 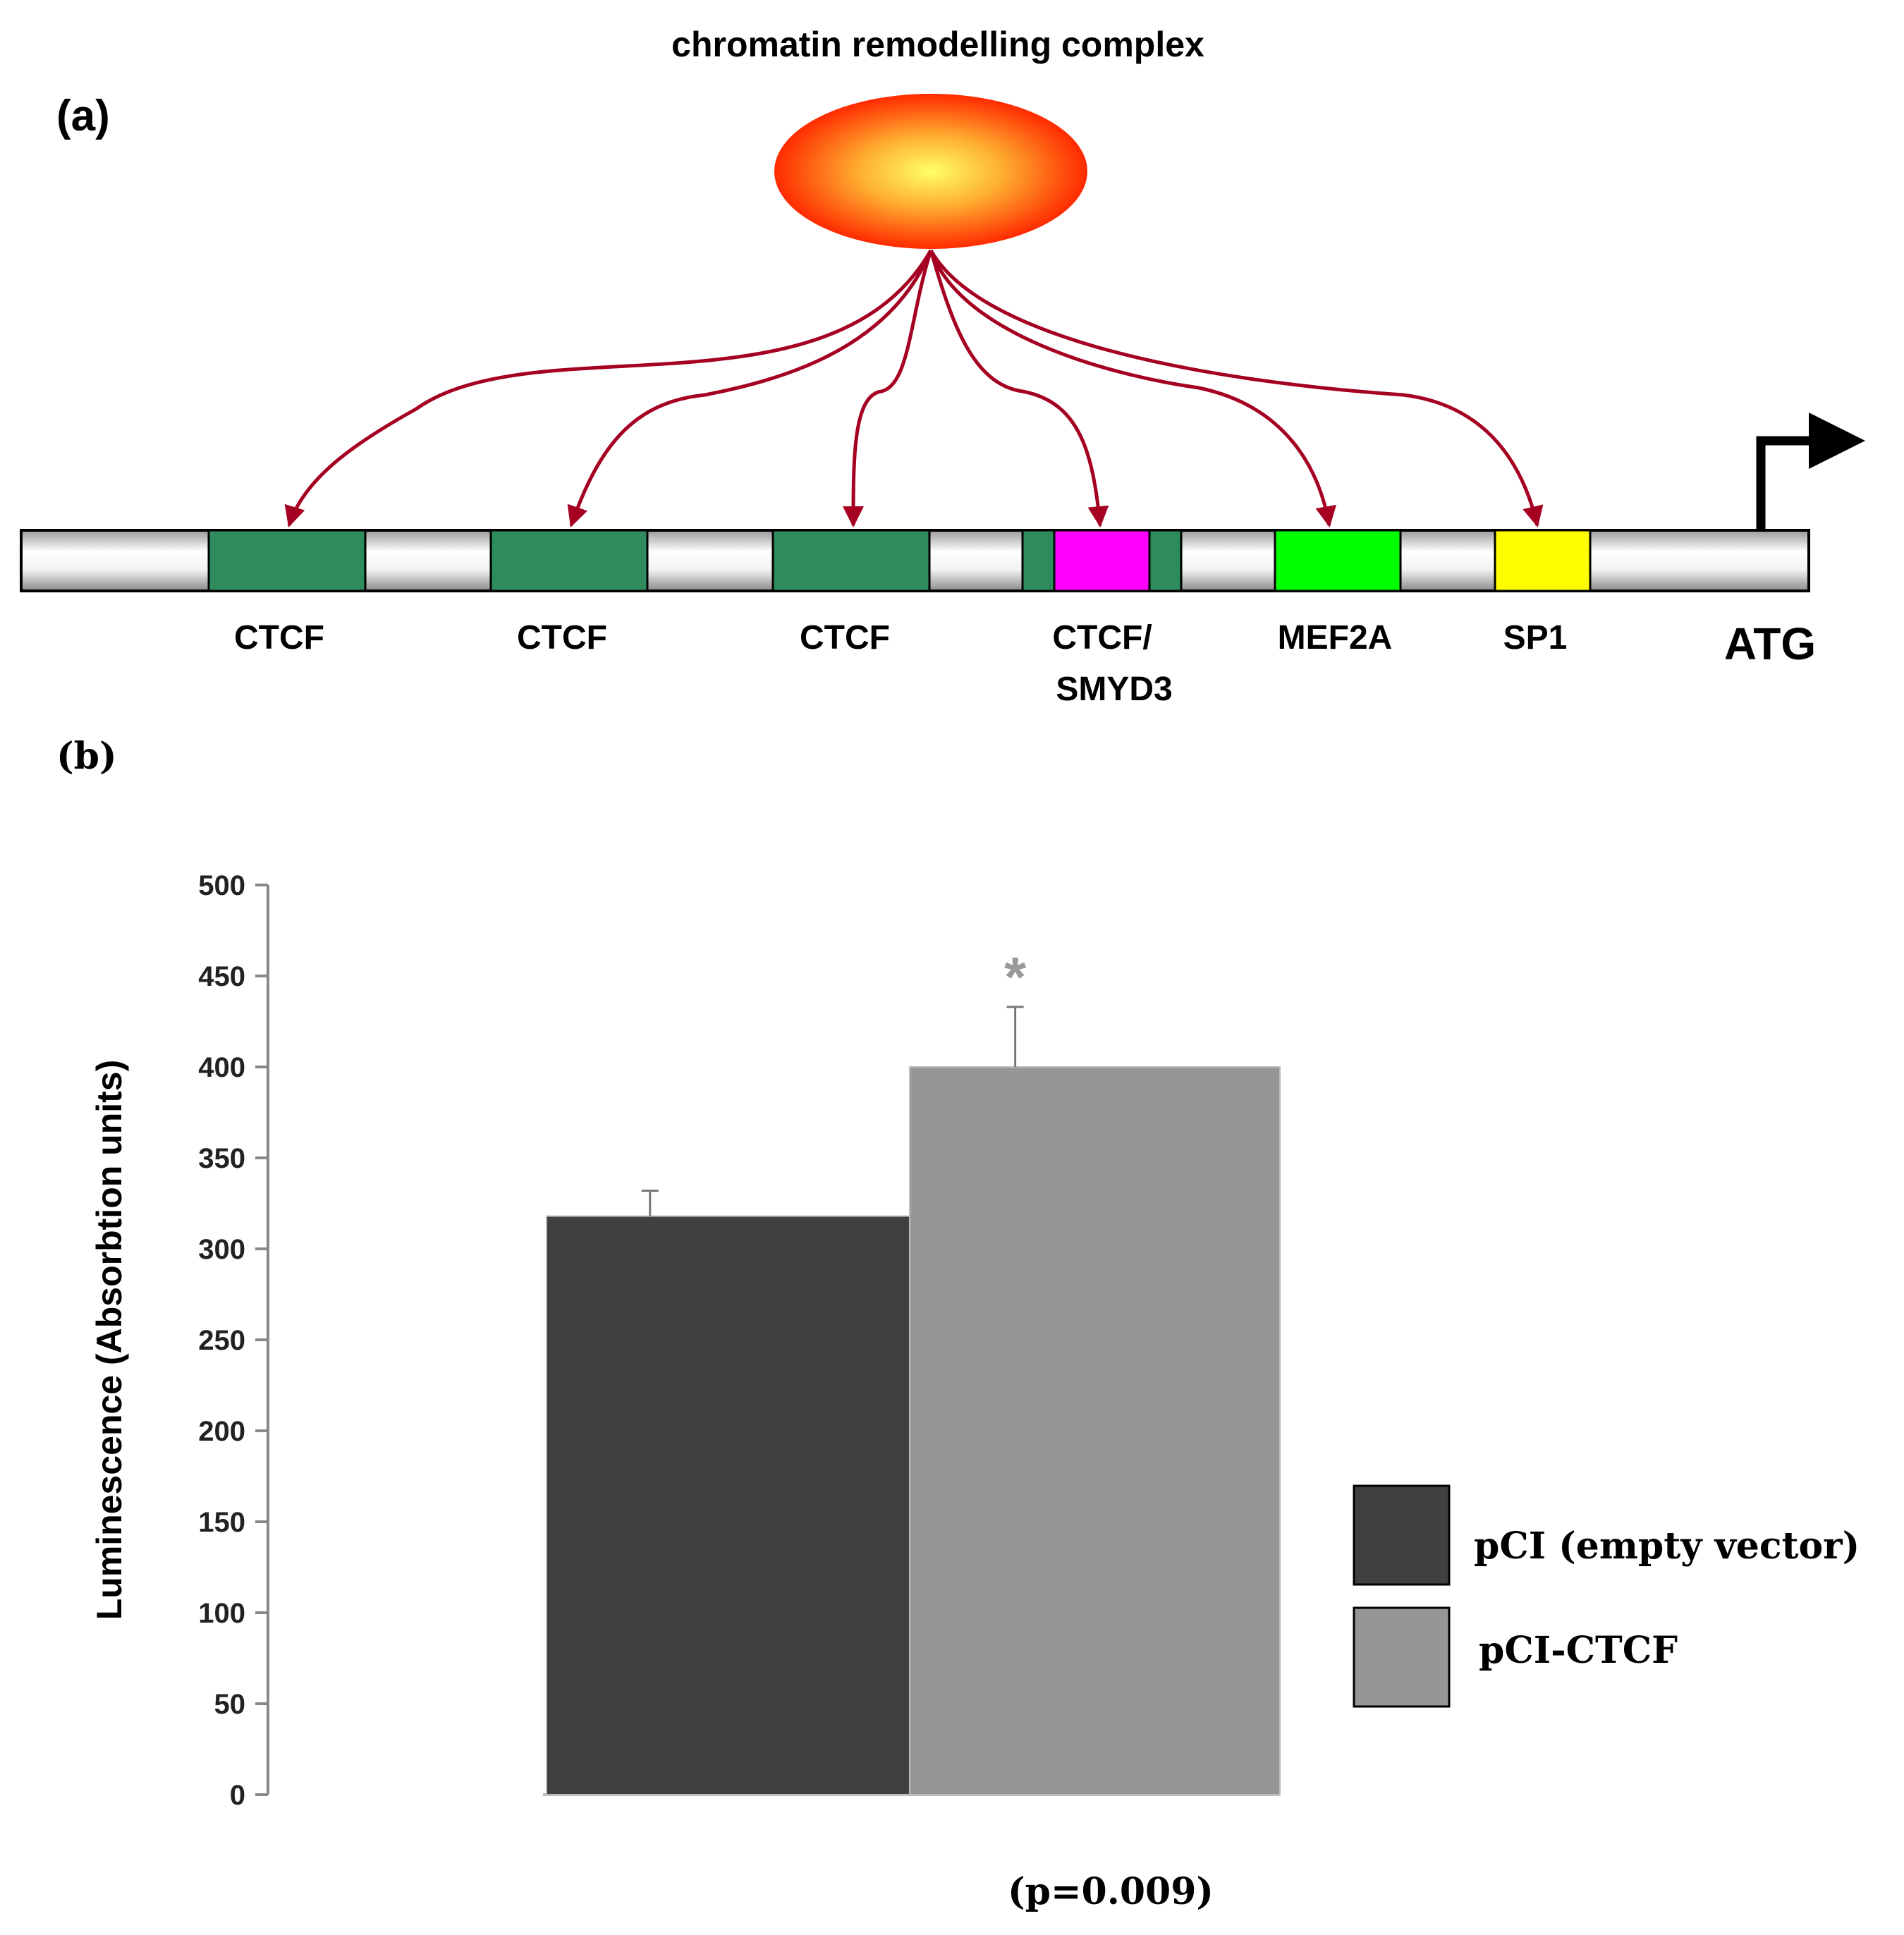 I want to click on site-label-3: CTCF, so click(x=845, y=638).